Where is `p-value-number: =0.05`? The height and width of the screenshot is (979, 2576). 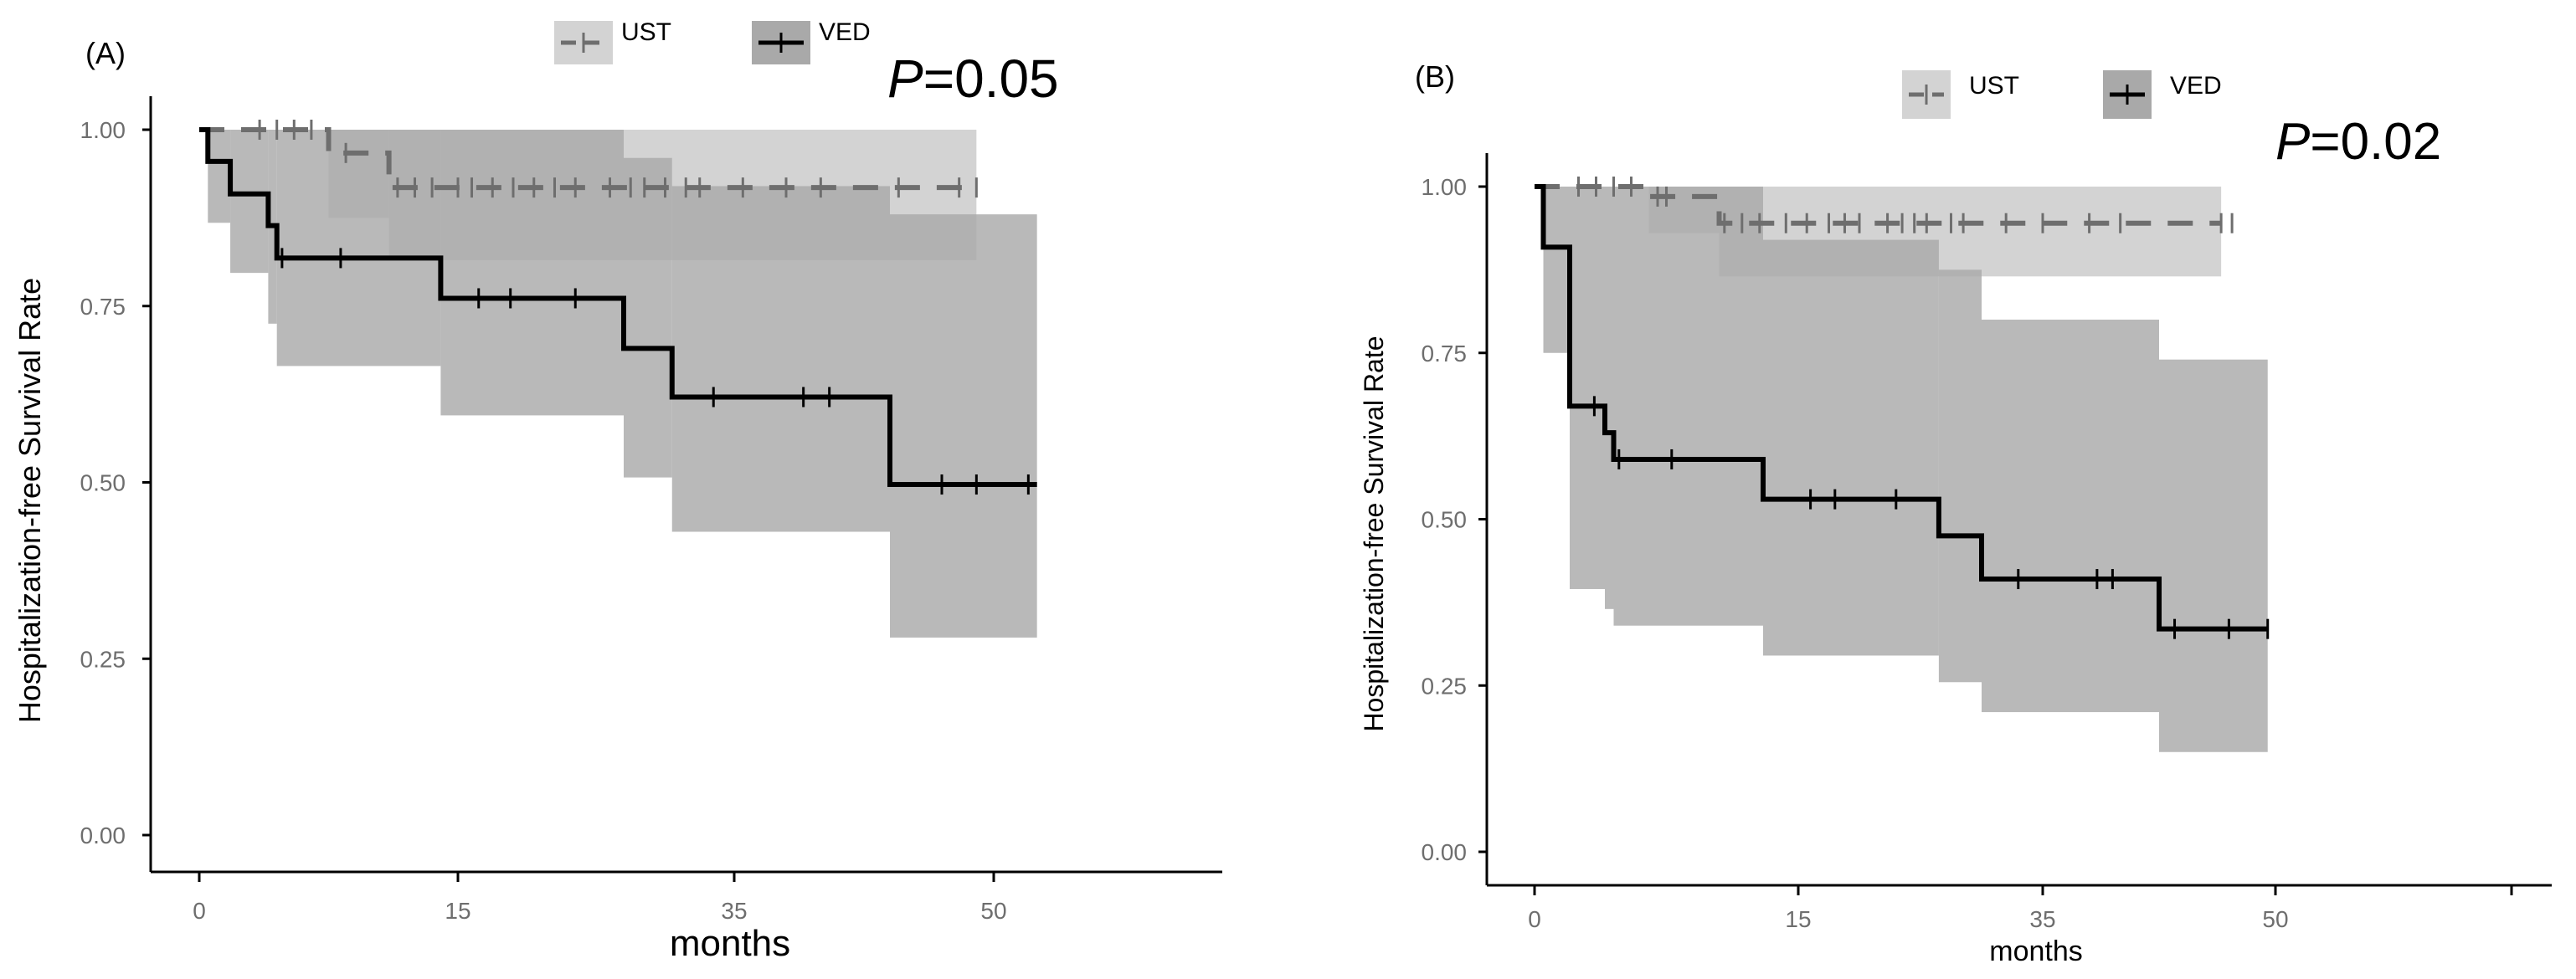 p-value-number: =0.05 is located at coordinates (991, 79).